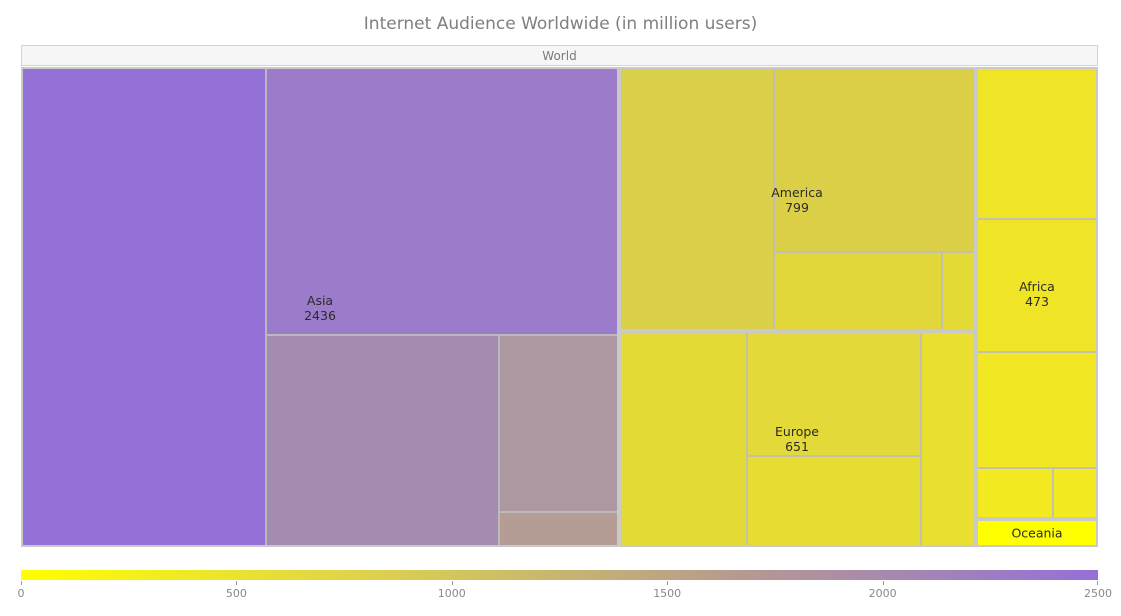 This screenshot has width=1121, height=616. Describe the element at coordinates (797, 192) in the screenshot. I see `region-name: America` at that location.